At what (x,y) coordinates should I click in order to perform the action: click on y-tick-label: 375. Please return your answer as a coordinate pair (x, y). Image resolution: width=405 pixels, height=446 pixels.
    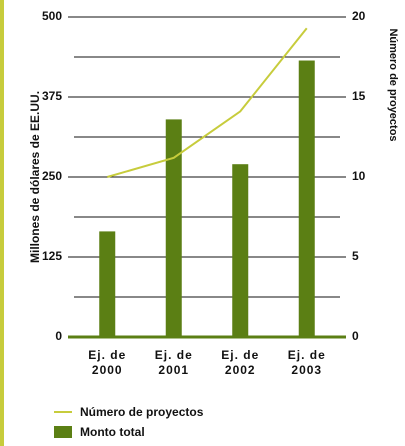
    Looking at the image, I should click on (52, 96).